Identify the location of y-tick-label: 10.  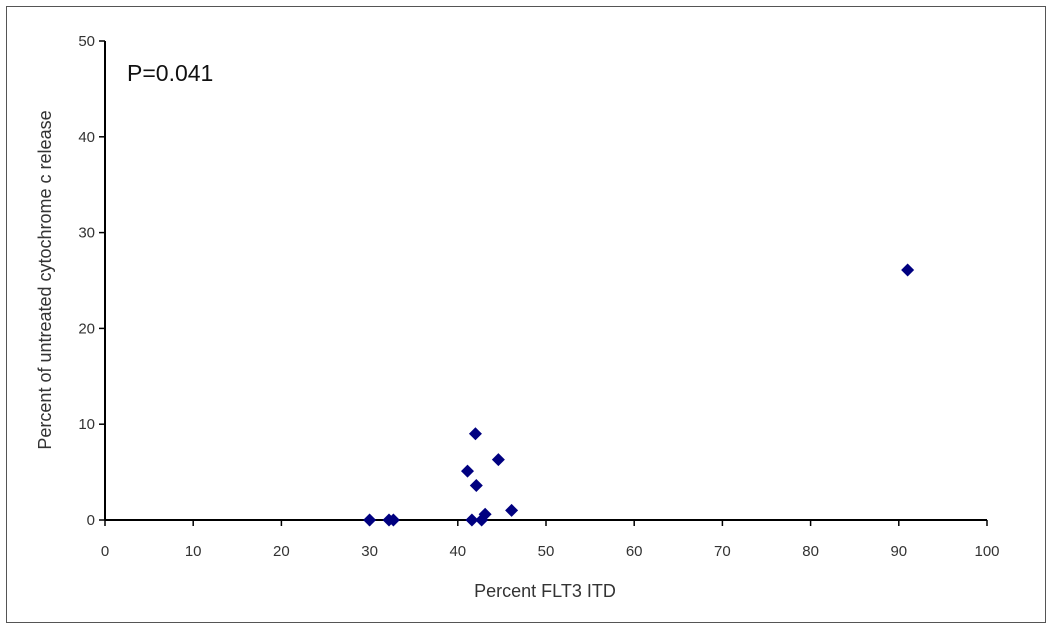
(86, 424).